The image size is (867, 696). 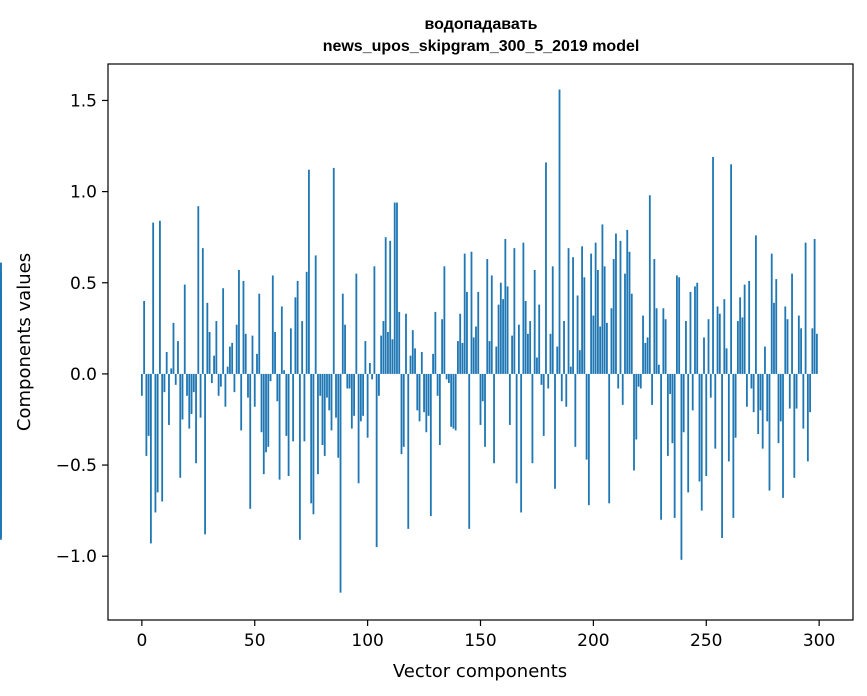 What do you see at coordinates (480, 641) in the screenshot?
I see `x-tick-label: 150` at bounding box center [480, 641].